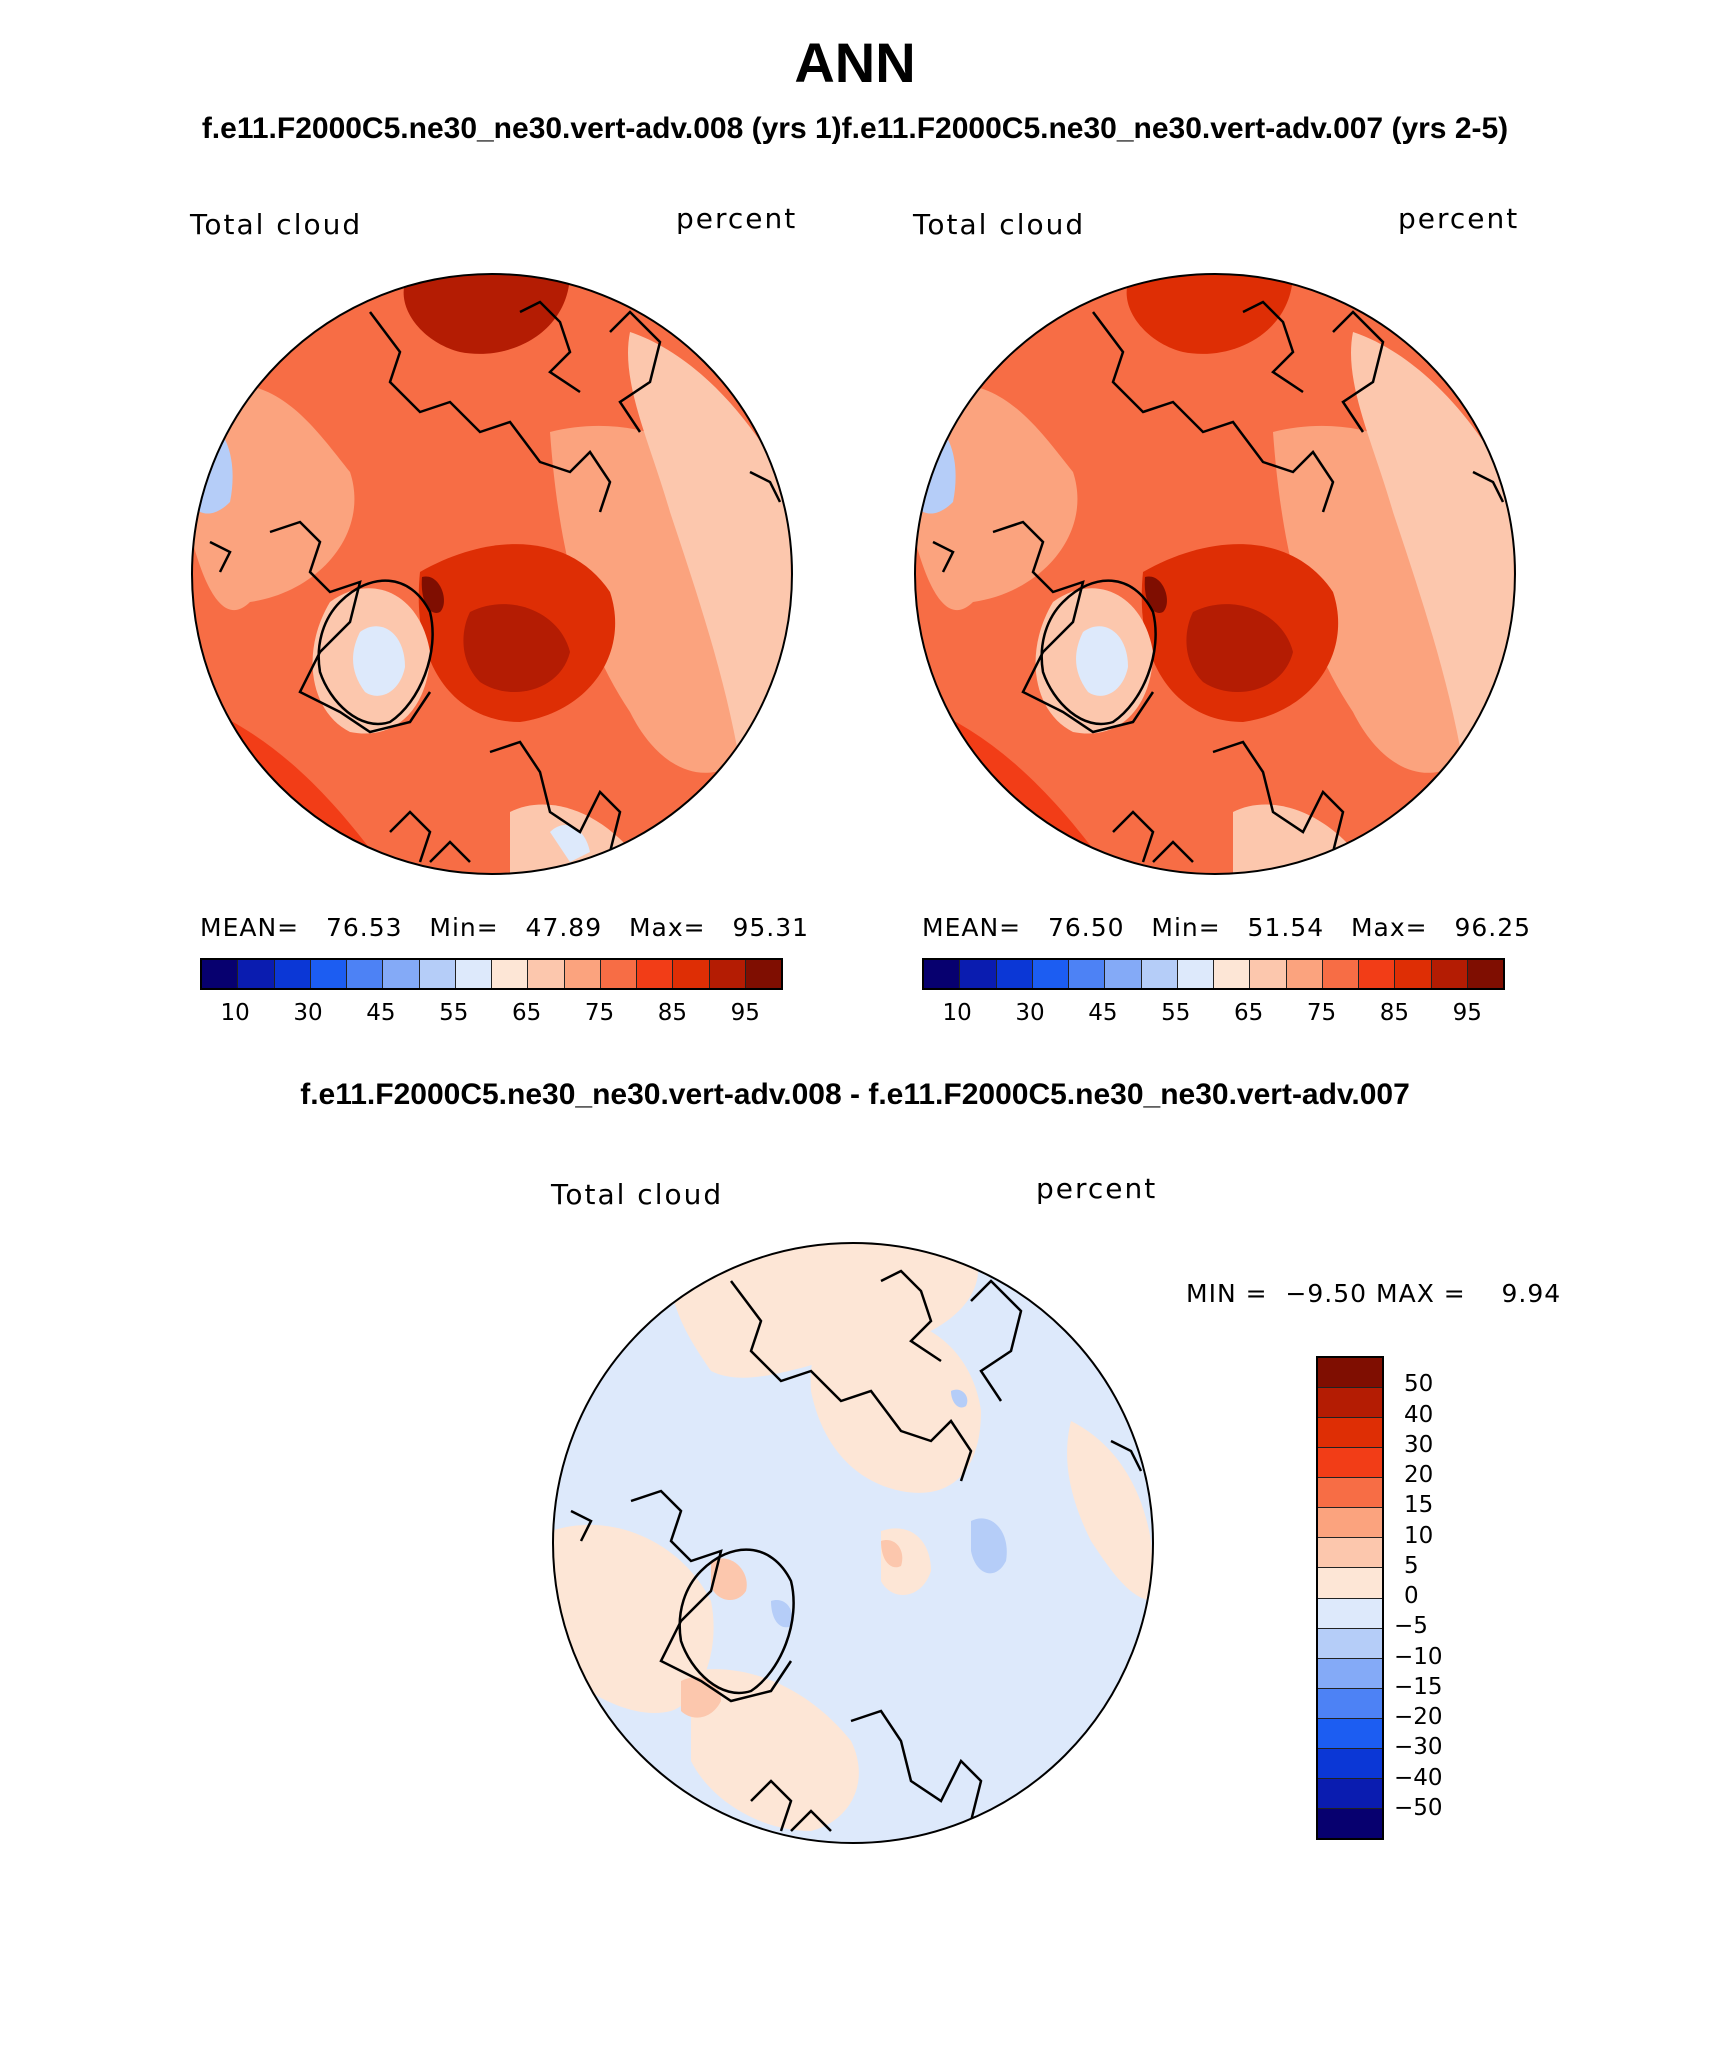 This screenshot has width=1710, height=2061. What do you see at coordinates (1213, 1015) in the screenshot?
I see `panel2-colorbar-ticks: 10 30 45 55 65 75 85 95` at bounding box center [1213, 1015].